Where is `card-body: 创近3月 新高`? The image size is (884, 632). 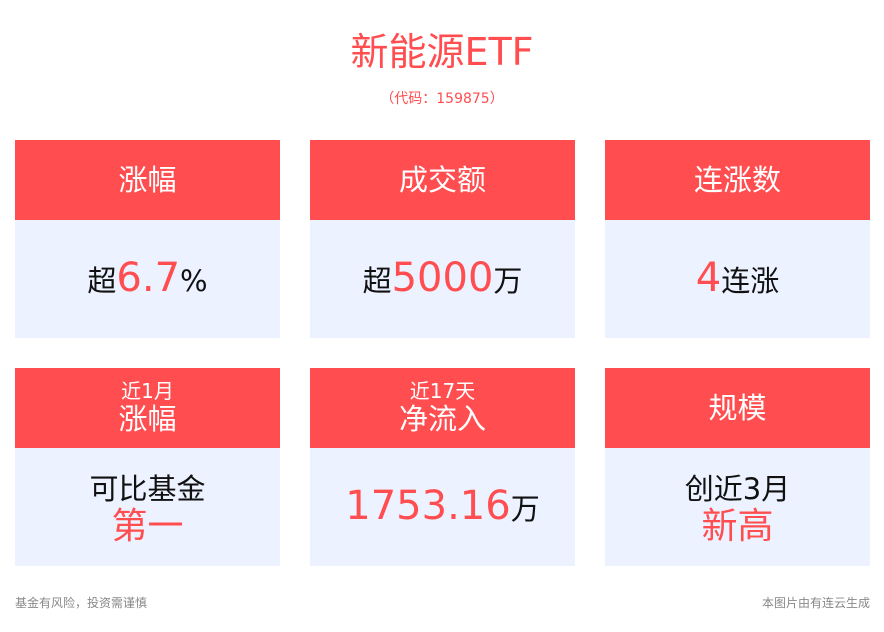 card-body: 创近3月 新高 is located at coordinates (737, 507).